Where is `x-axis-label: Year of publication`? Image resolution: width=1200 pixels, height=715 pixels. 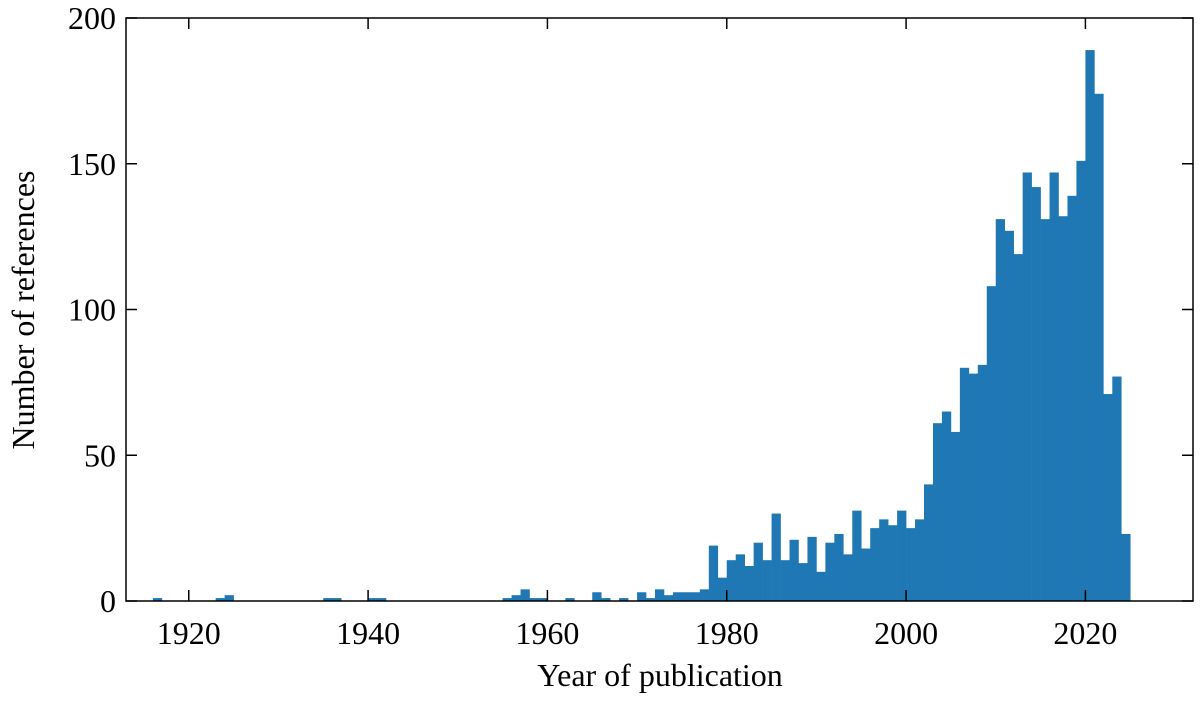
x-axis-label: Year of publication is located at coordinates (660, 675).